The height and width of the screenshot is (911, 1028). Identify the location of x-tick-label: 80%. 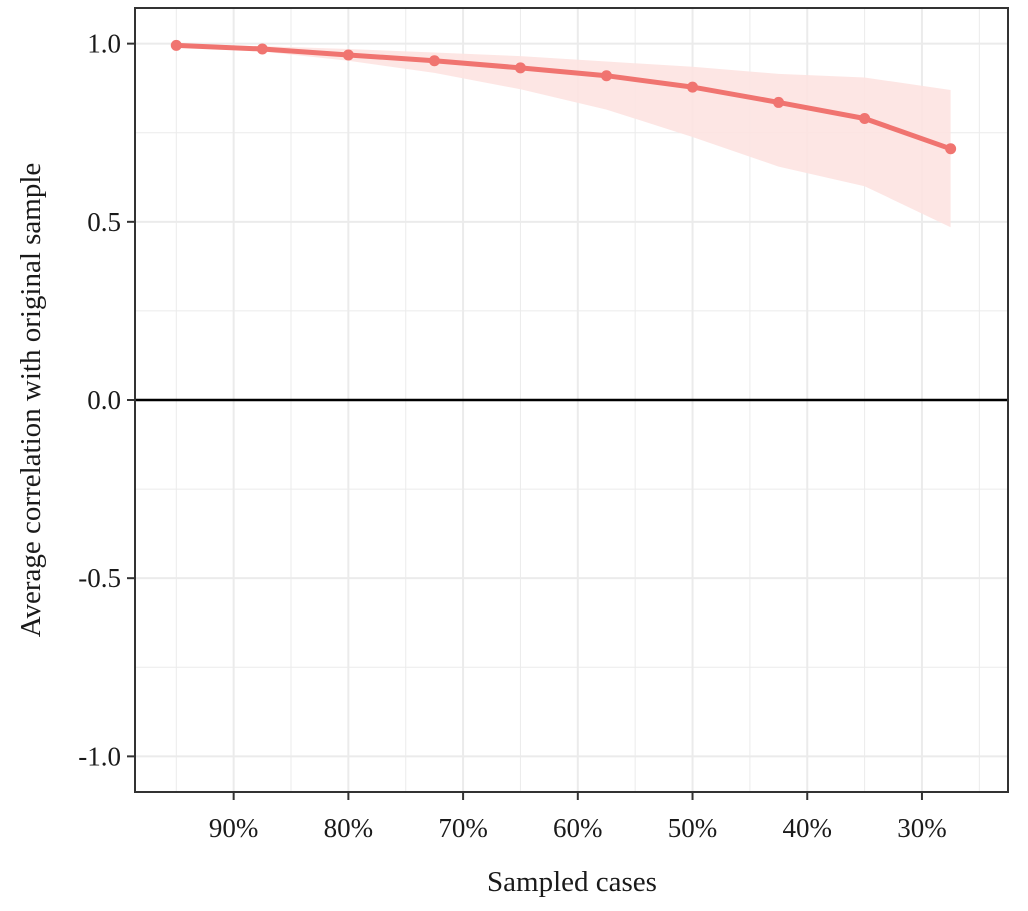
(349, 828).